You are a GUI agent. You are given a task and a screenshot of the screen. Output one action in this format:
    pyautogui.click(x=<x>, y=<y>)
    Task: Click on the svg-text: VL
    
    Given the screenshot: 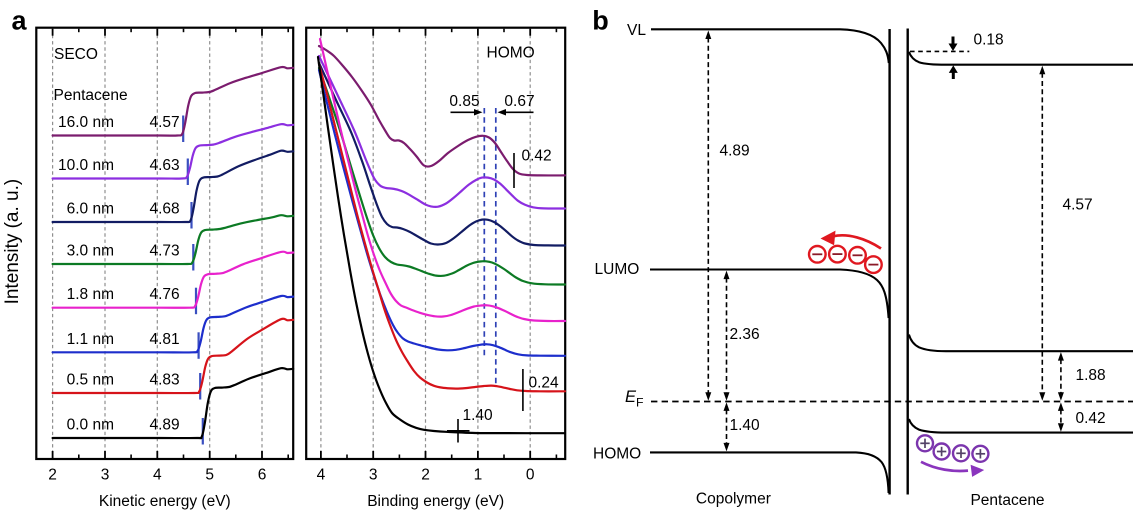 What is the action you would take?
    pyautogui.click(x=636, y=30)
    